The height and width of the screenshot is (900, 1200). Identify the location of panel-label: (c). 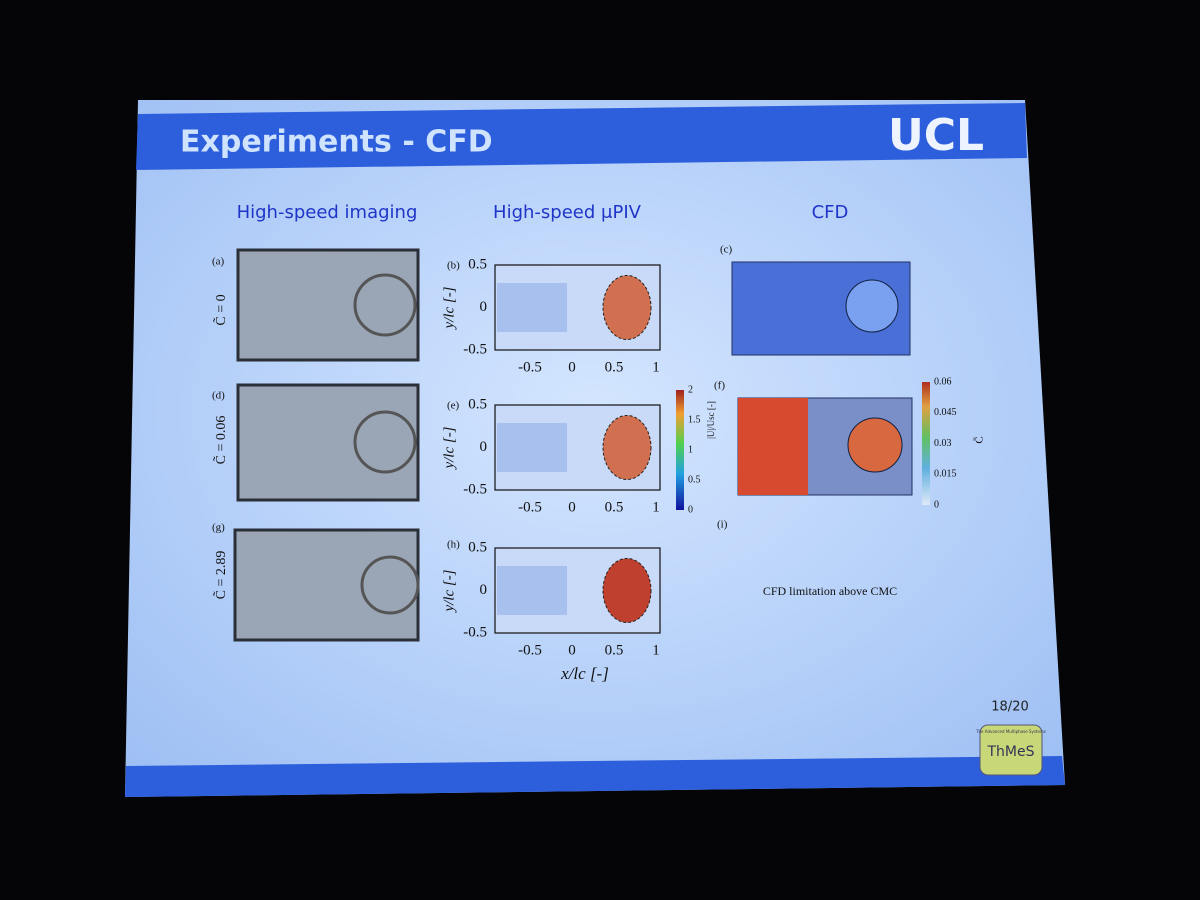
(726, 250).